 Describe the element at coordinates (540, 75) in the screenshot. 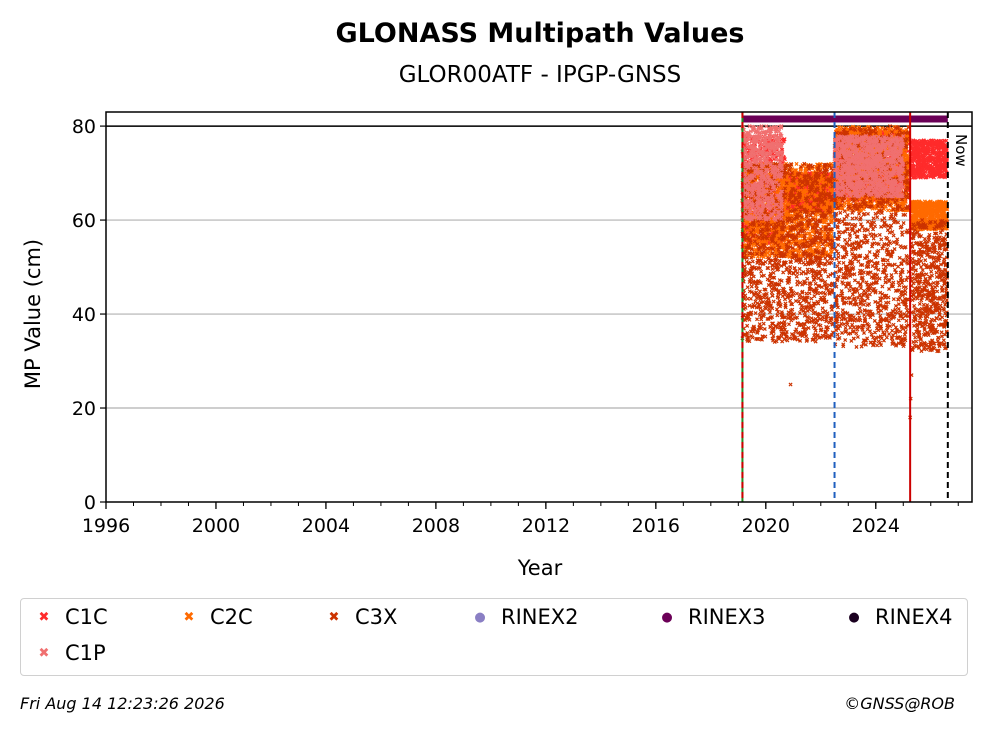

I see `chart-subtitle: GLOR00ATF - IPGP-GNSS` at that location.